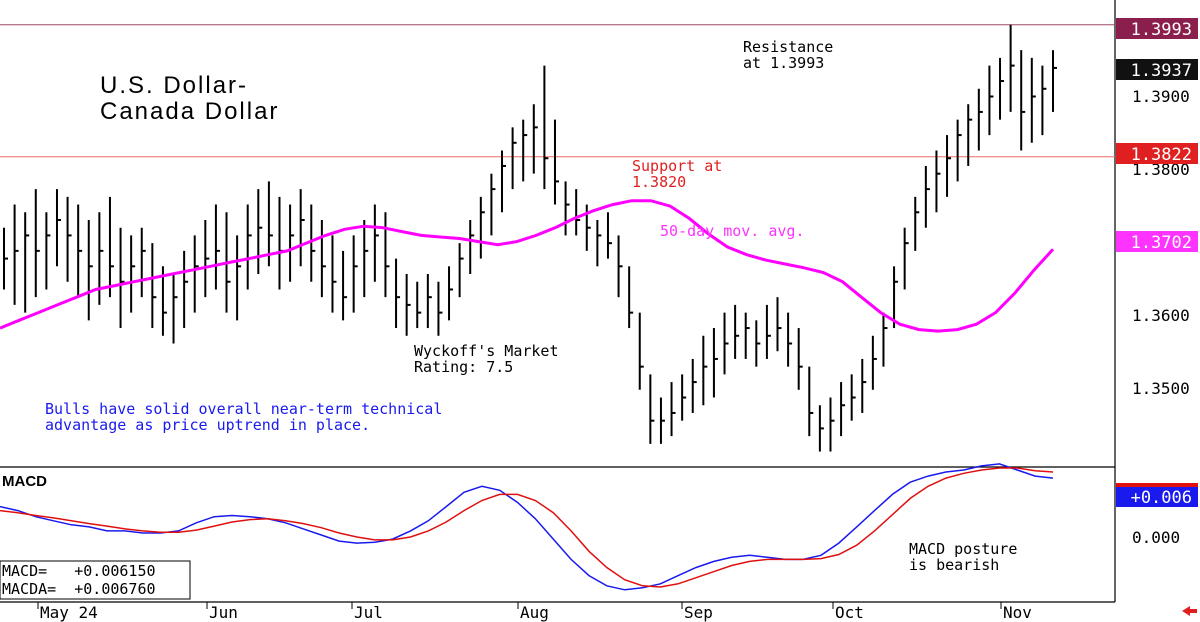 The width and height of the screenshot is (1200, 622). I want to click on macda-readout: MACDA= +0.006760, so click(79, 589).